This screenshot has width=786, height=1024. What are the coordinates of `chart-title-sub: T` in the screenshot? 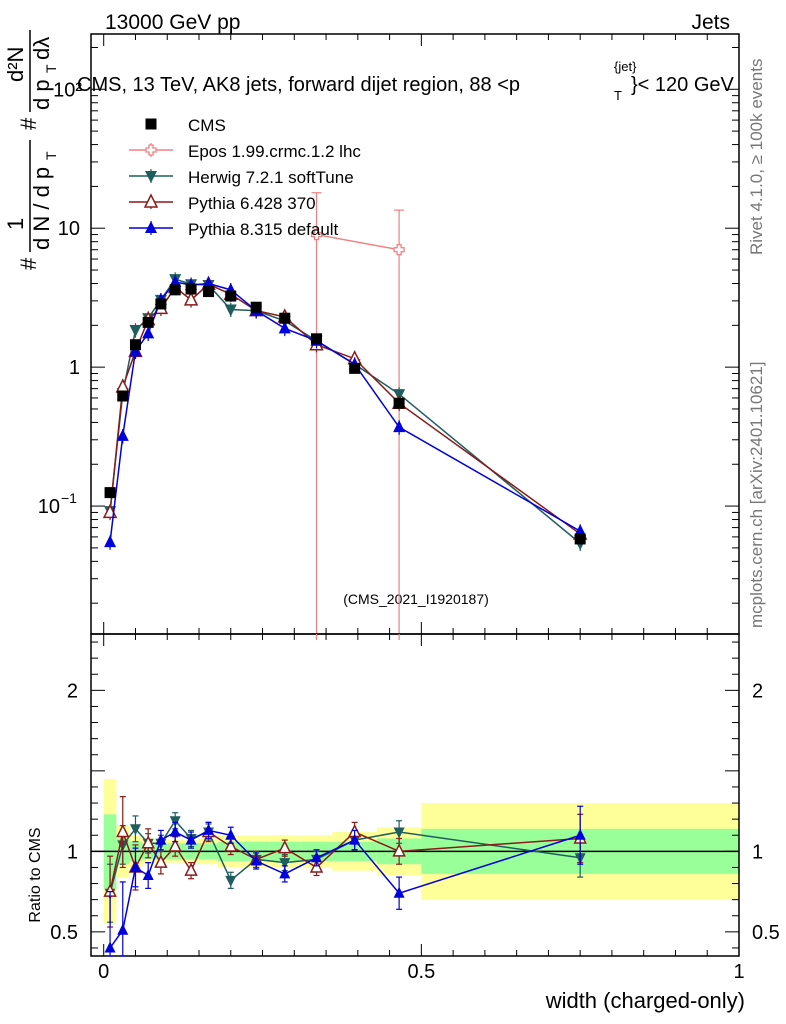 It's located at (618, 95).